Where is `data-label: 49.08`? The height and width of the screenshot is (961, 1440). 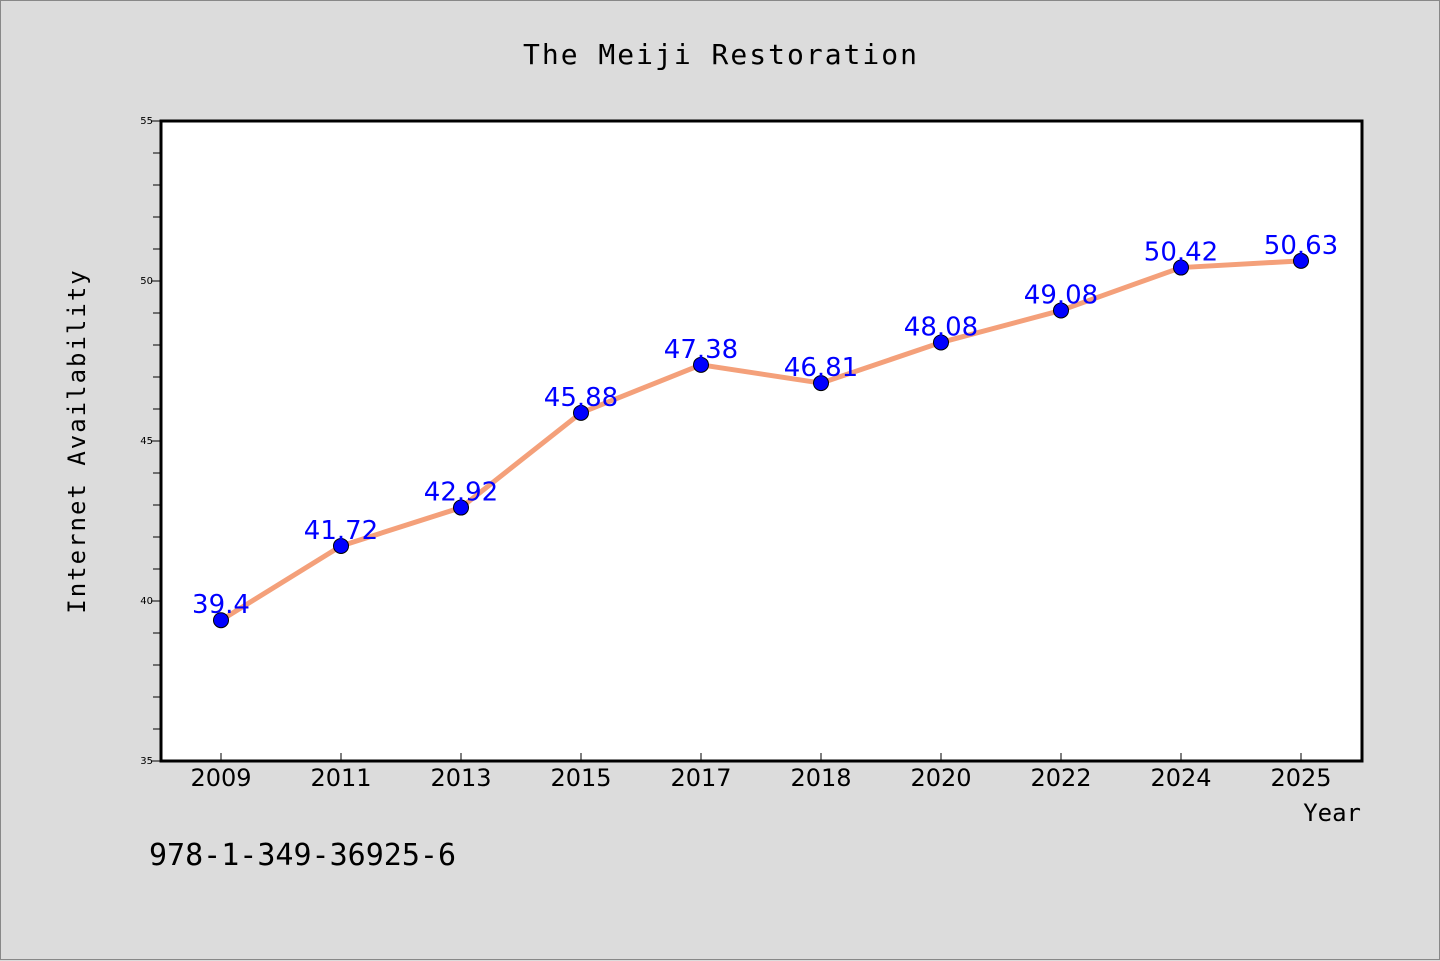 data-label: 49.08 is located at coordinates (1061, 295).